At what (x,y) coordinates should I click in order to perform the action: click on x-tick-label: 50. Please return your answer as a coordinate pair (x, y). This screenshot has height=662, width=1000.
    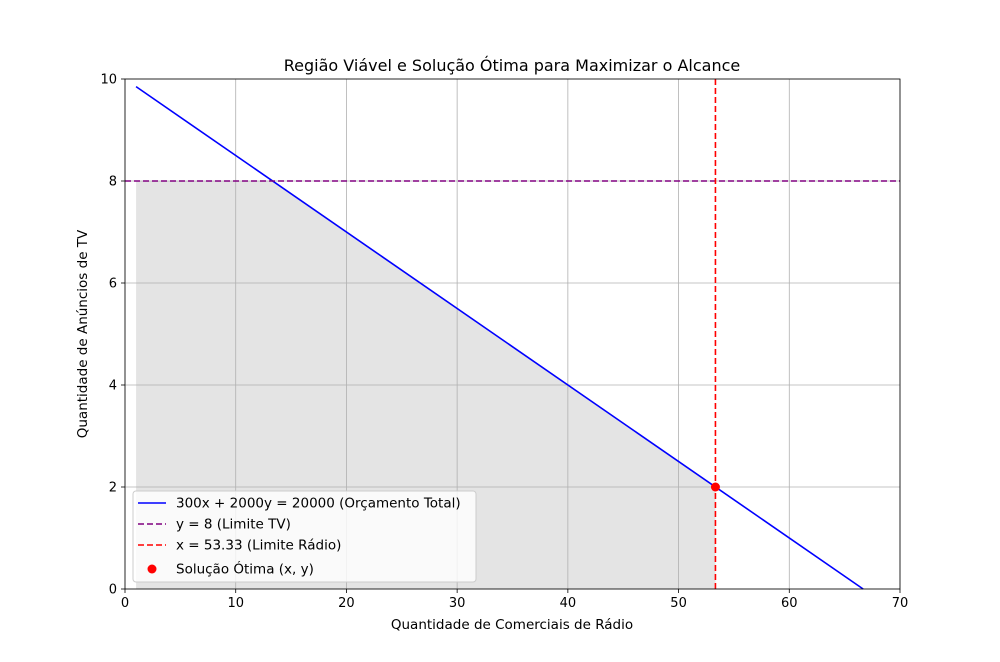
    Looking at the image, I should click on (678, 603).